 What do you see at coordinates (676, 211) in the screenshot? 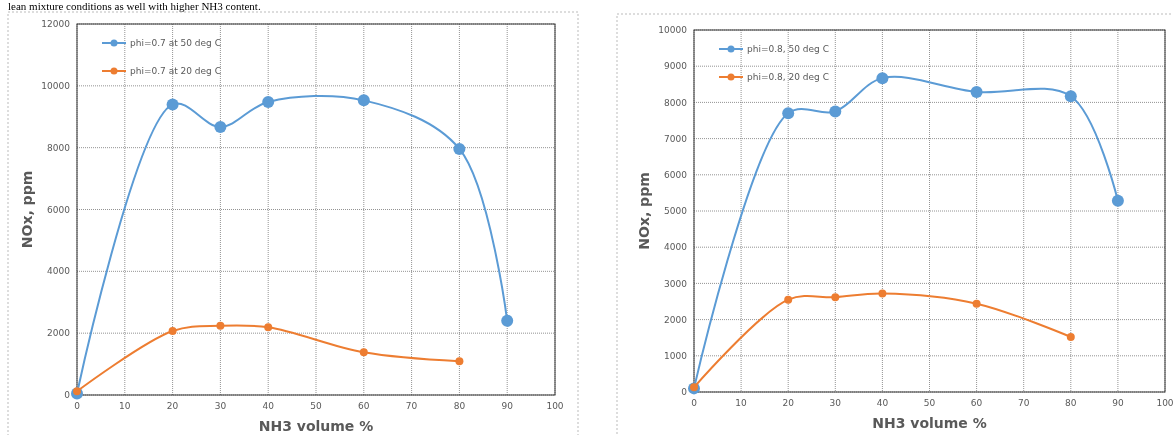
I see `y-tick-label: 5000` at bounding box center [676, 211].